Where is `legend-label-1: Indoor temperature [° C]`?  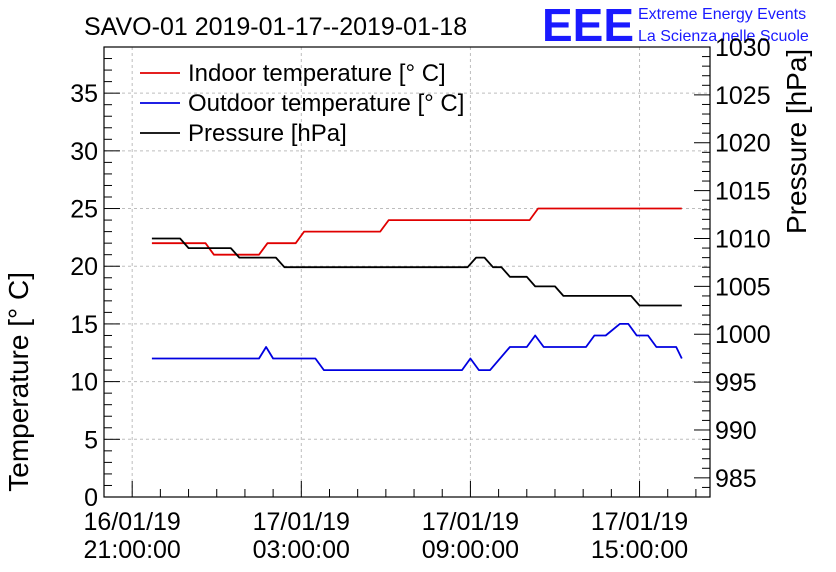
legend-label-1: Indoor temperature [° C] is located at coordinates (317, 73).